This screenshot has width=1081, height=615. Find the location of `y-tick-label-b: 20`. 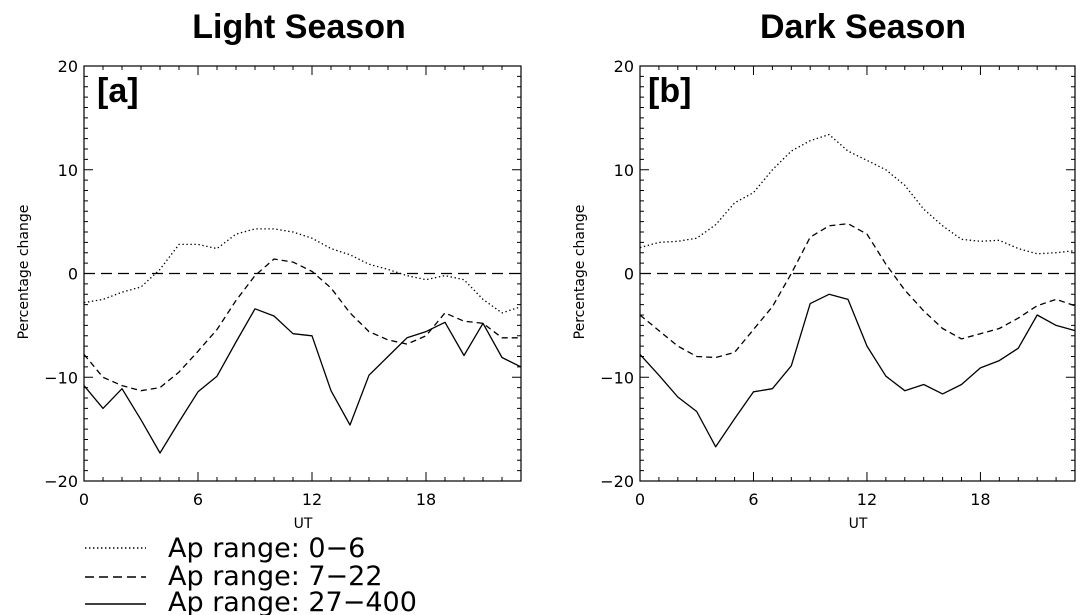

y-tick-label-b: 20 is located at coordinates (624, 66).